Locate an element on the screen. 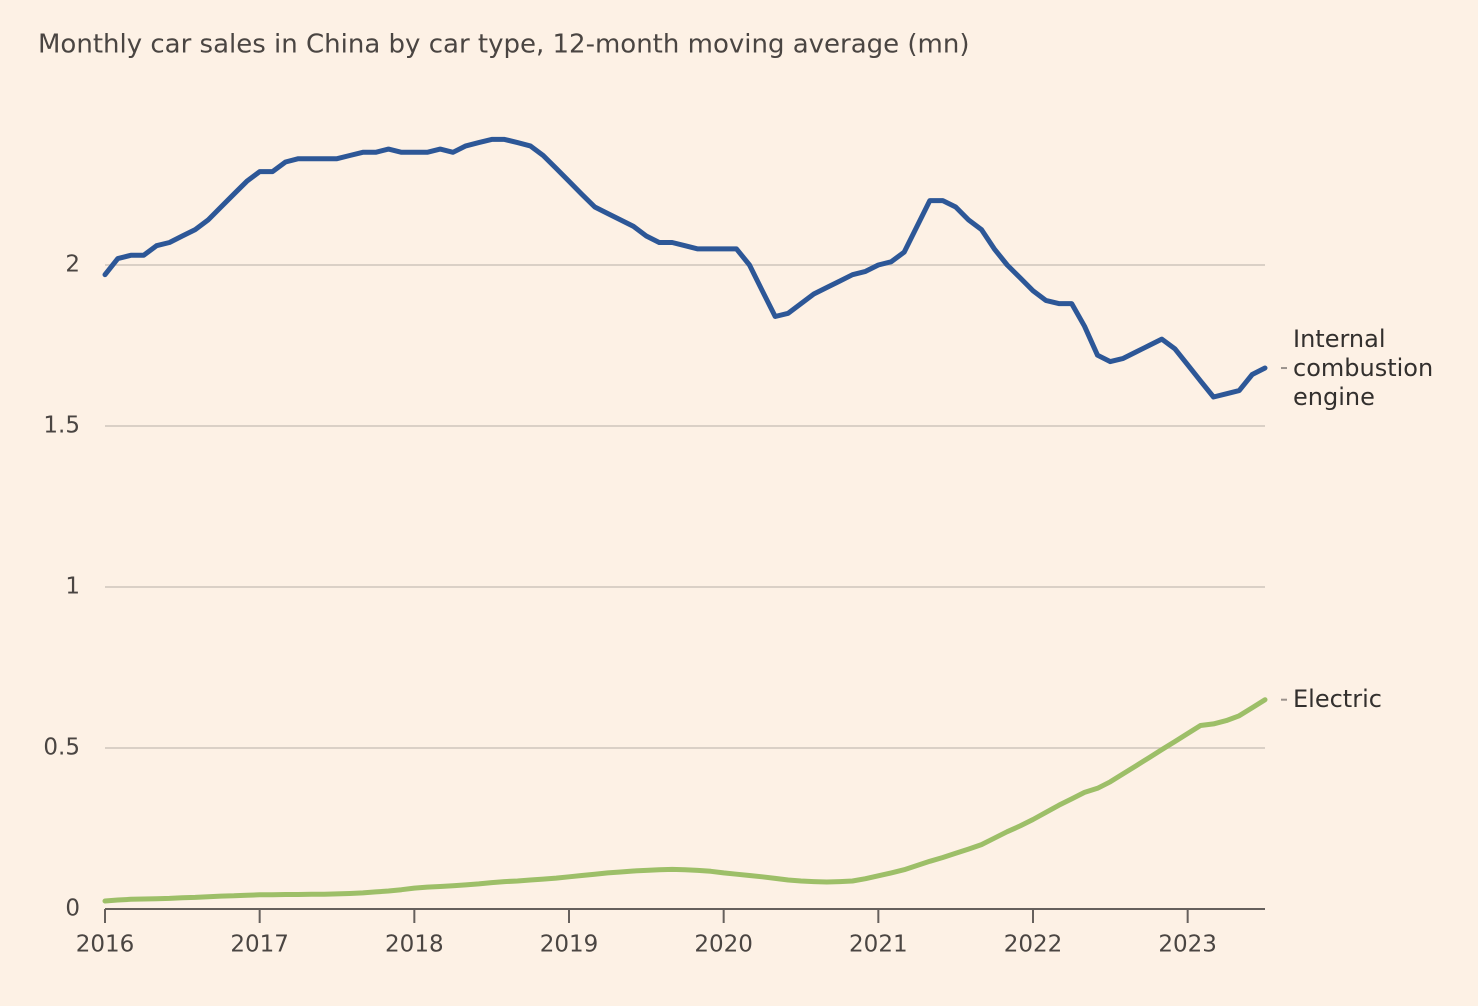  x-tick-label: 2022 is located at coordinates (1033, 945).